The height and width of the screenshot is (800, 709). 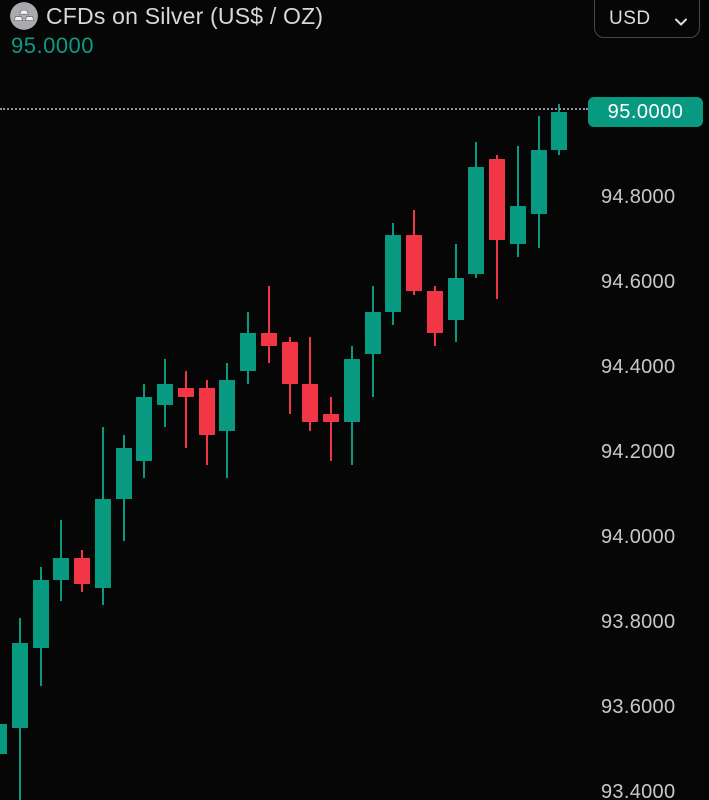 I want to click on price-axis-label: 93.8000, so click(x=638, y=622).